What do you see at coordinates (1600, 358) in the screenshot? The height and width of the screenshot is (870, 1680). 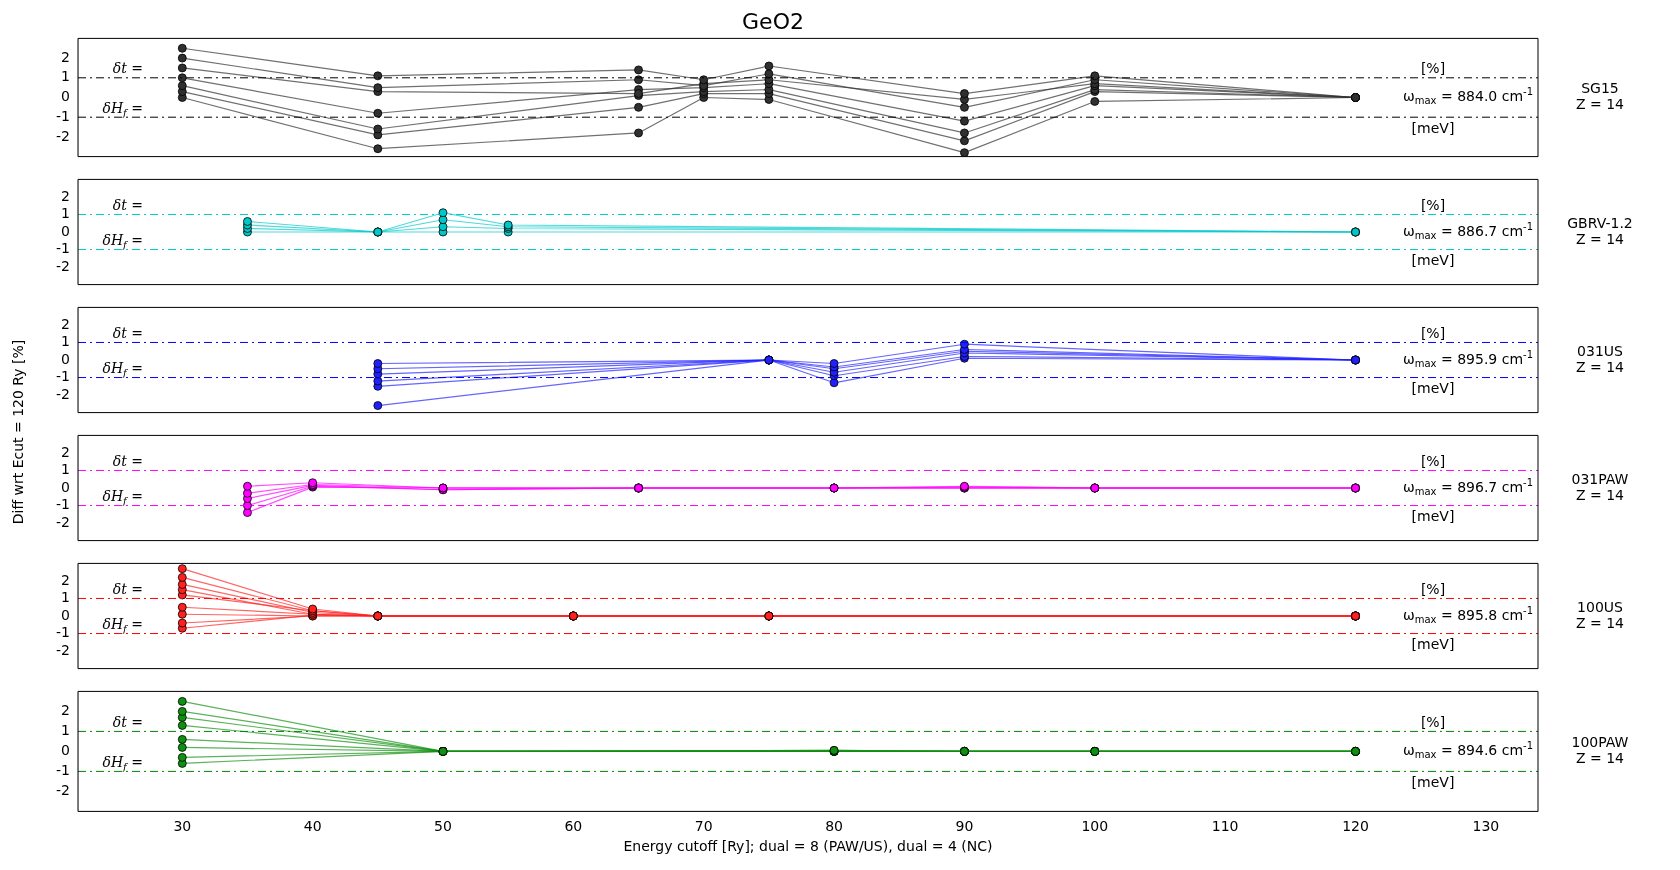 I see `text: 031US Z = 14` at bounding box center [1600, 358].